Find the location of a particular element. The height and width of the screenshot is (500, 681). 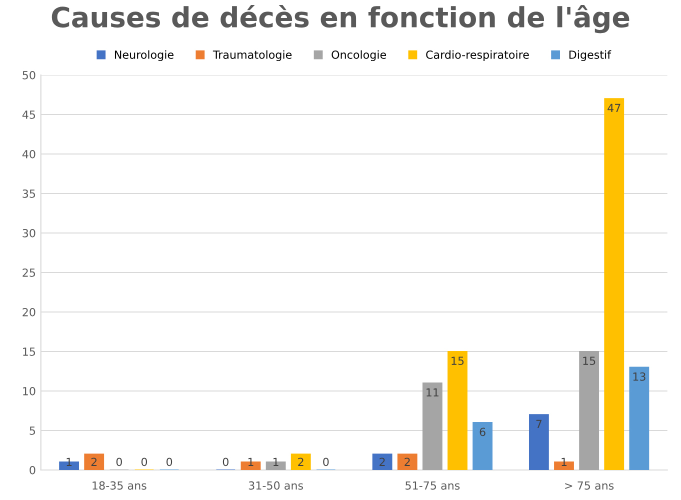

x-tick-label: > 75 ans is located at coordinates (589, 485).